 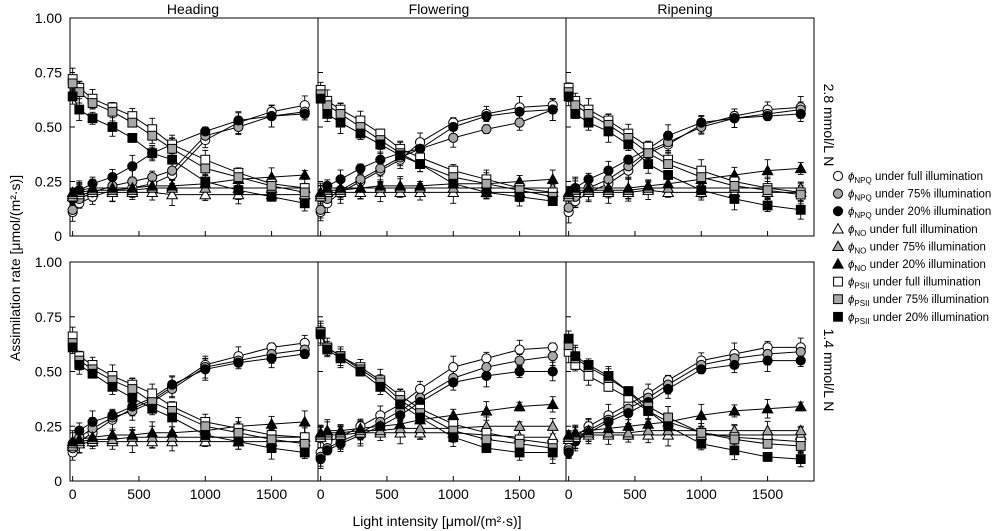 What do you see at coordinates (439, 9) in the screenshot?
I see `column-title-flowering: Flowering` at bounding box center [439, 9].